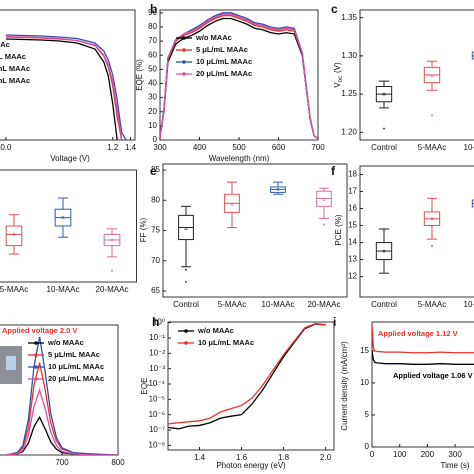 The image size is (474, 474). Describe the element at coordinates (284, 457) in the screenshot. I see `x-tick-label: 1.8` at that location.